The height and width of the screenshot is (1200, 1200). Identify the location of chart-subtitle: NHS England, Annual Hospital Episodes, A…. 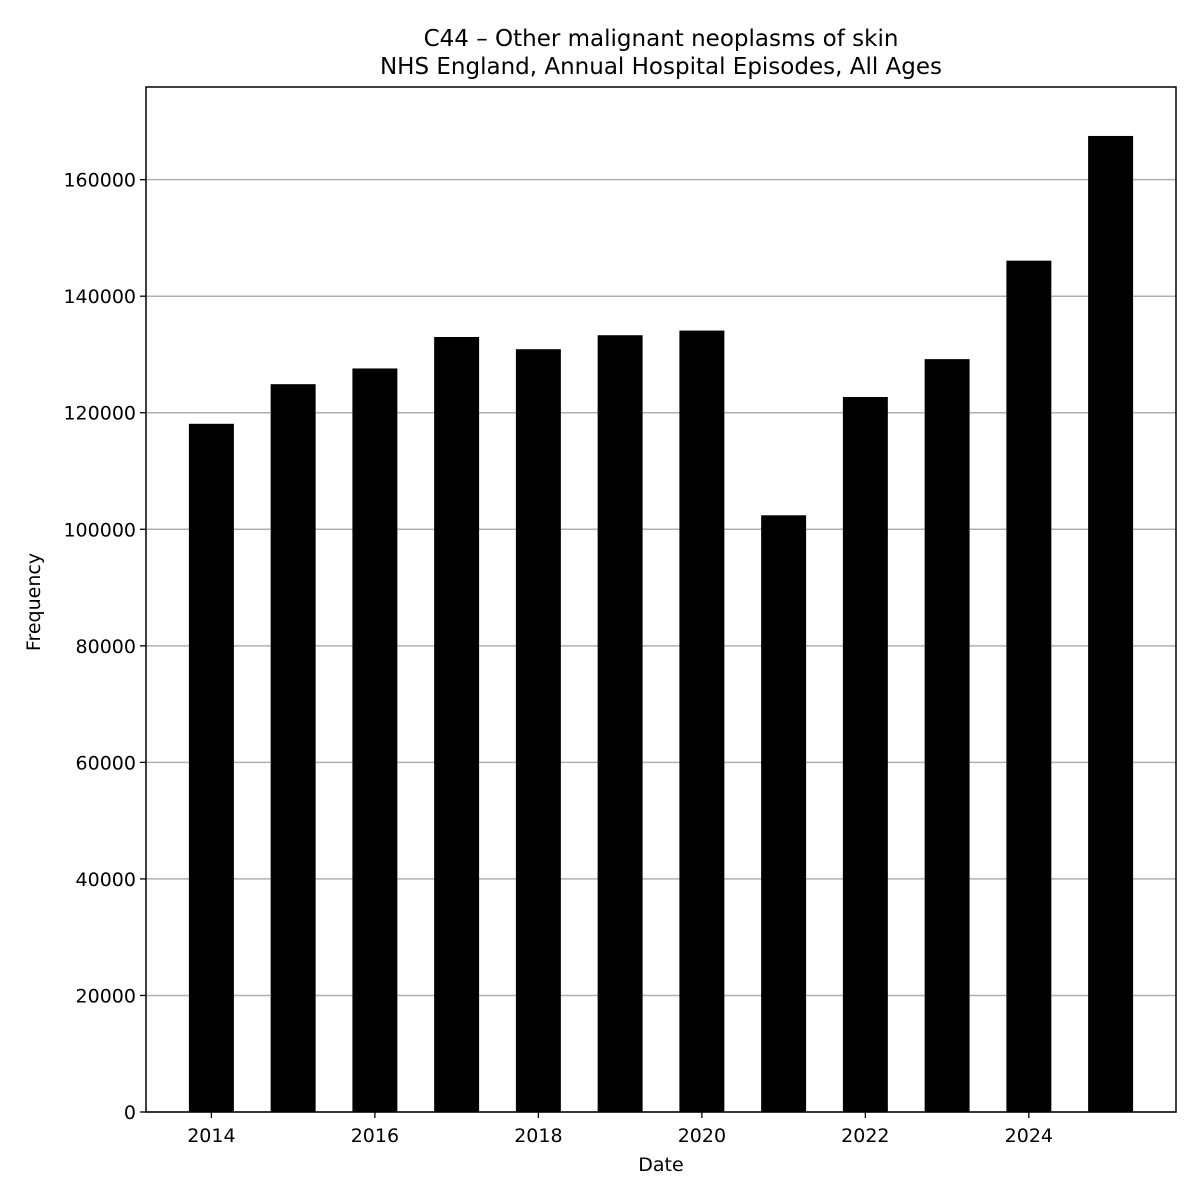
(661, 67).